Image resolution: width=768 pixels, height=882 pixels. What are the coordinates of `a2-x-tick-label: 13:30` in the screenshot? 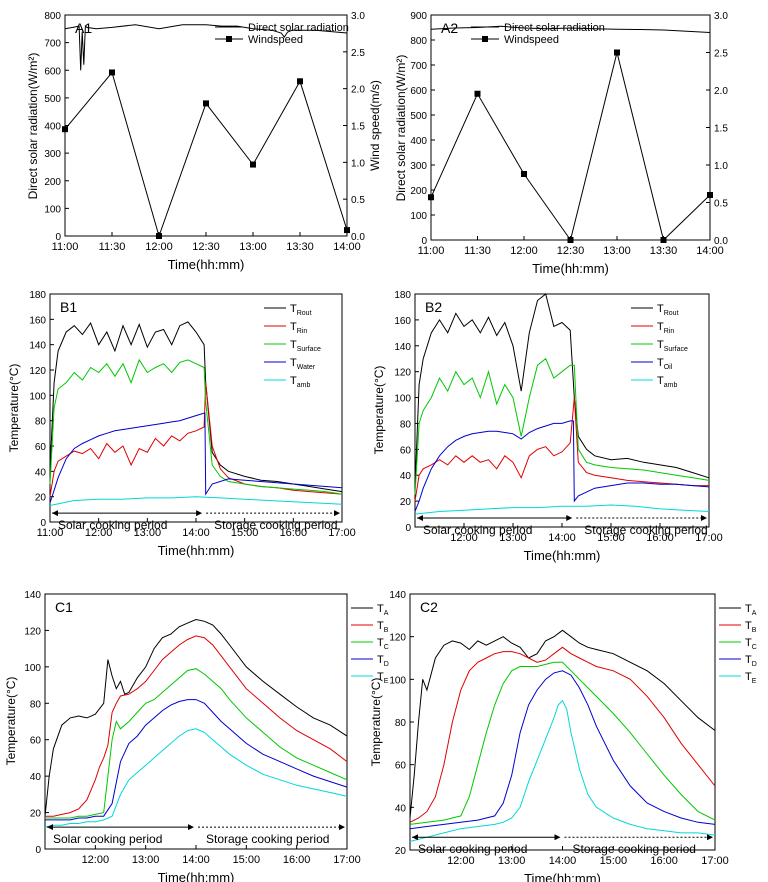 It's located at (664, 251).